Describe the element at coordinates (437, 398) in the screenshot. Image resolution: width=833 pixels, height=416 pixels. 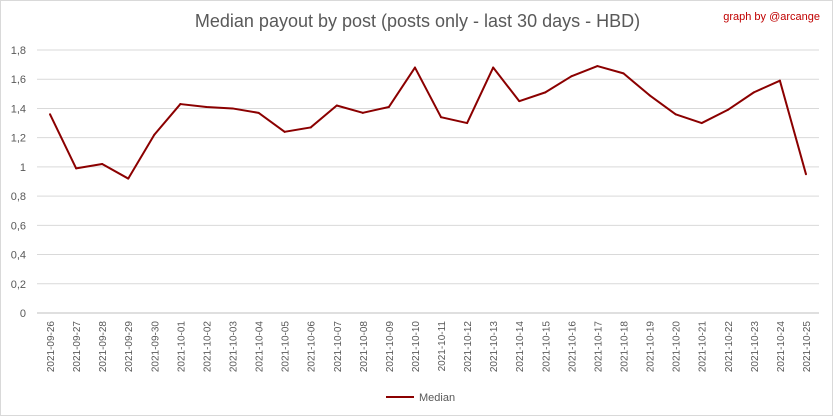
I see `legend-label-median: Median` at that location.